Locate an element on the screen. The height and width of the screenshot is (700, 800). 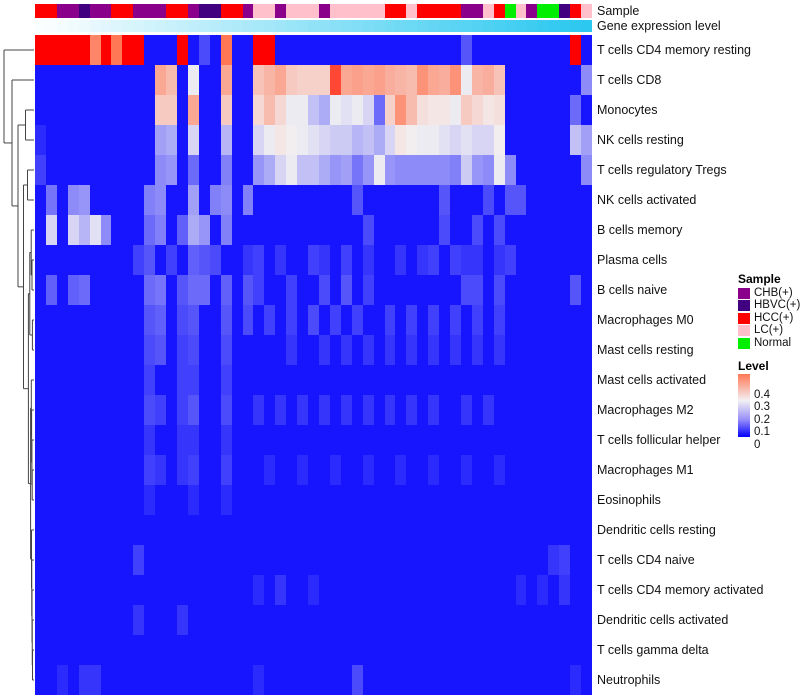
gene-expression-annotation-cell is located at coordinates (270, 26).